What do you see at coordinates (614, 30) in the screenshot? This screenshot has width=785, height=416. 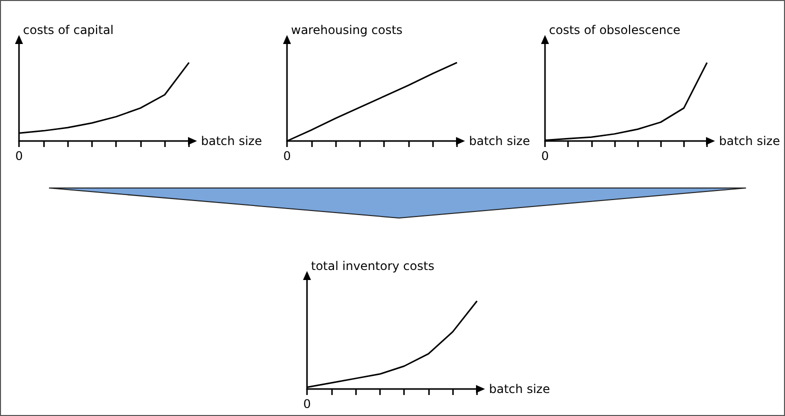 I see `y-axis-title: costs of obsolescence` at bounding box center [614, 30].